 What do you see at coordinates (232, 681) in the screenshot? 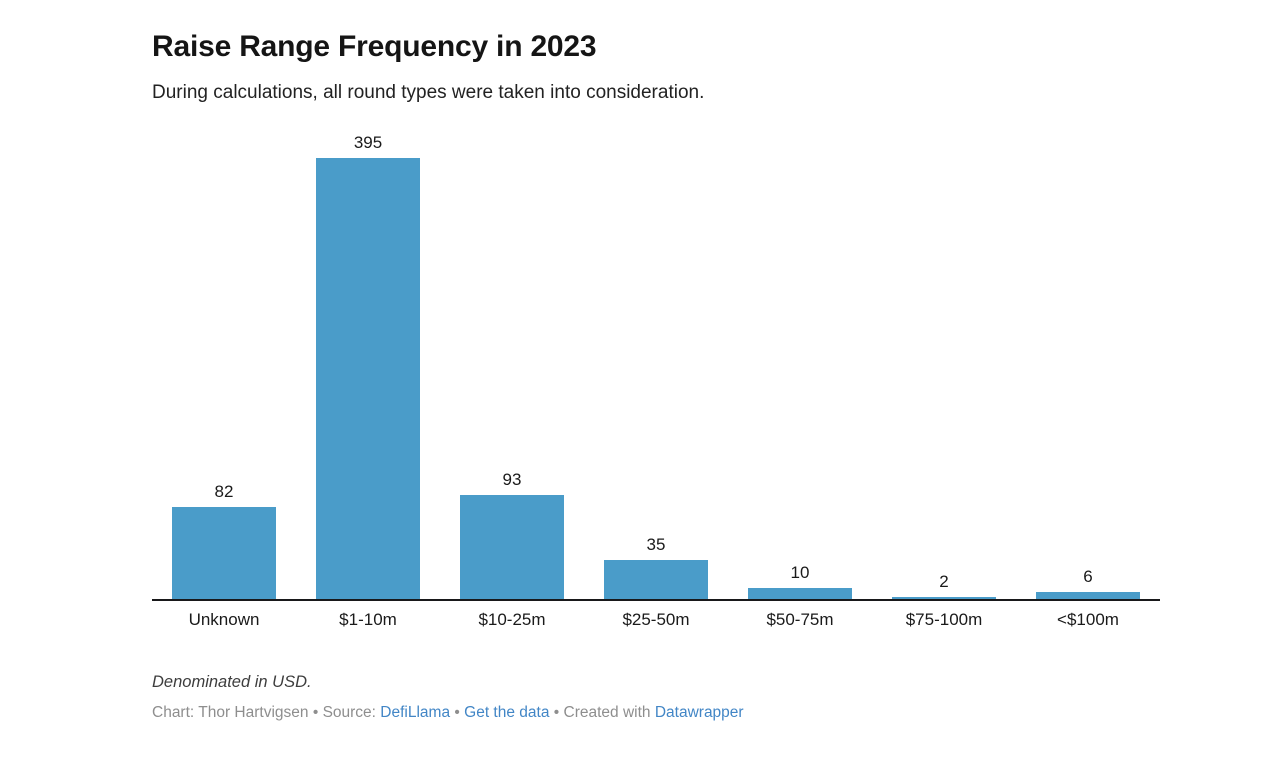
I see `chart-footnote: Denominated in USD.` at bounding box center [232, 681].